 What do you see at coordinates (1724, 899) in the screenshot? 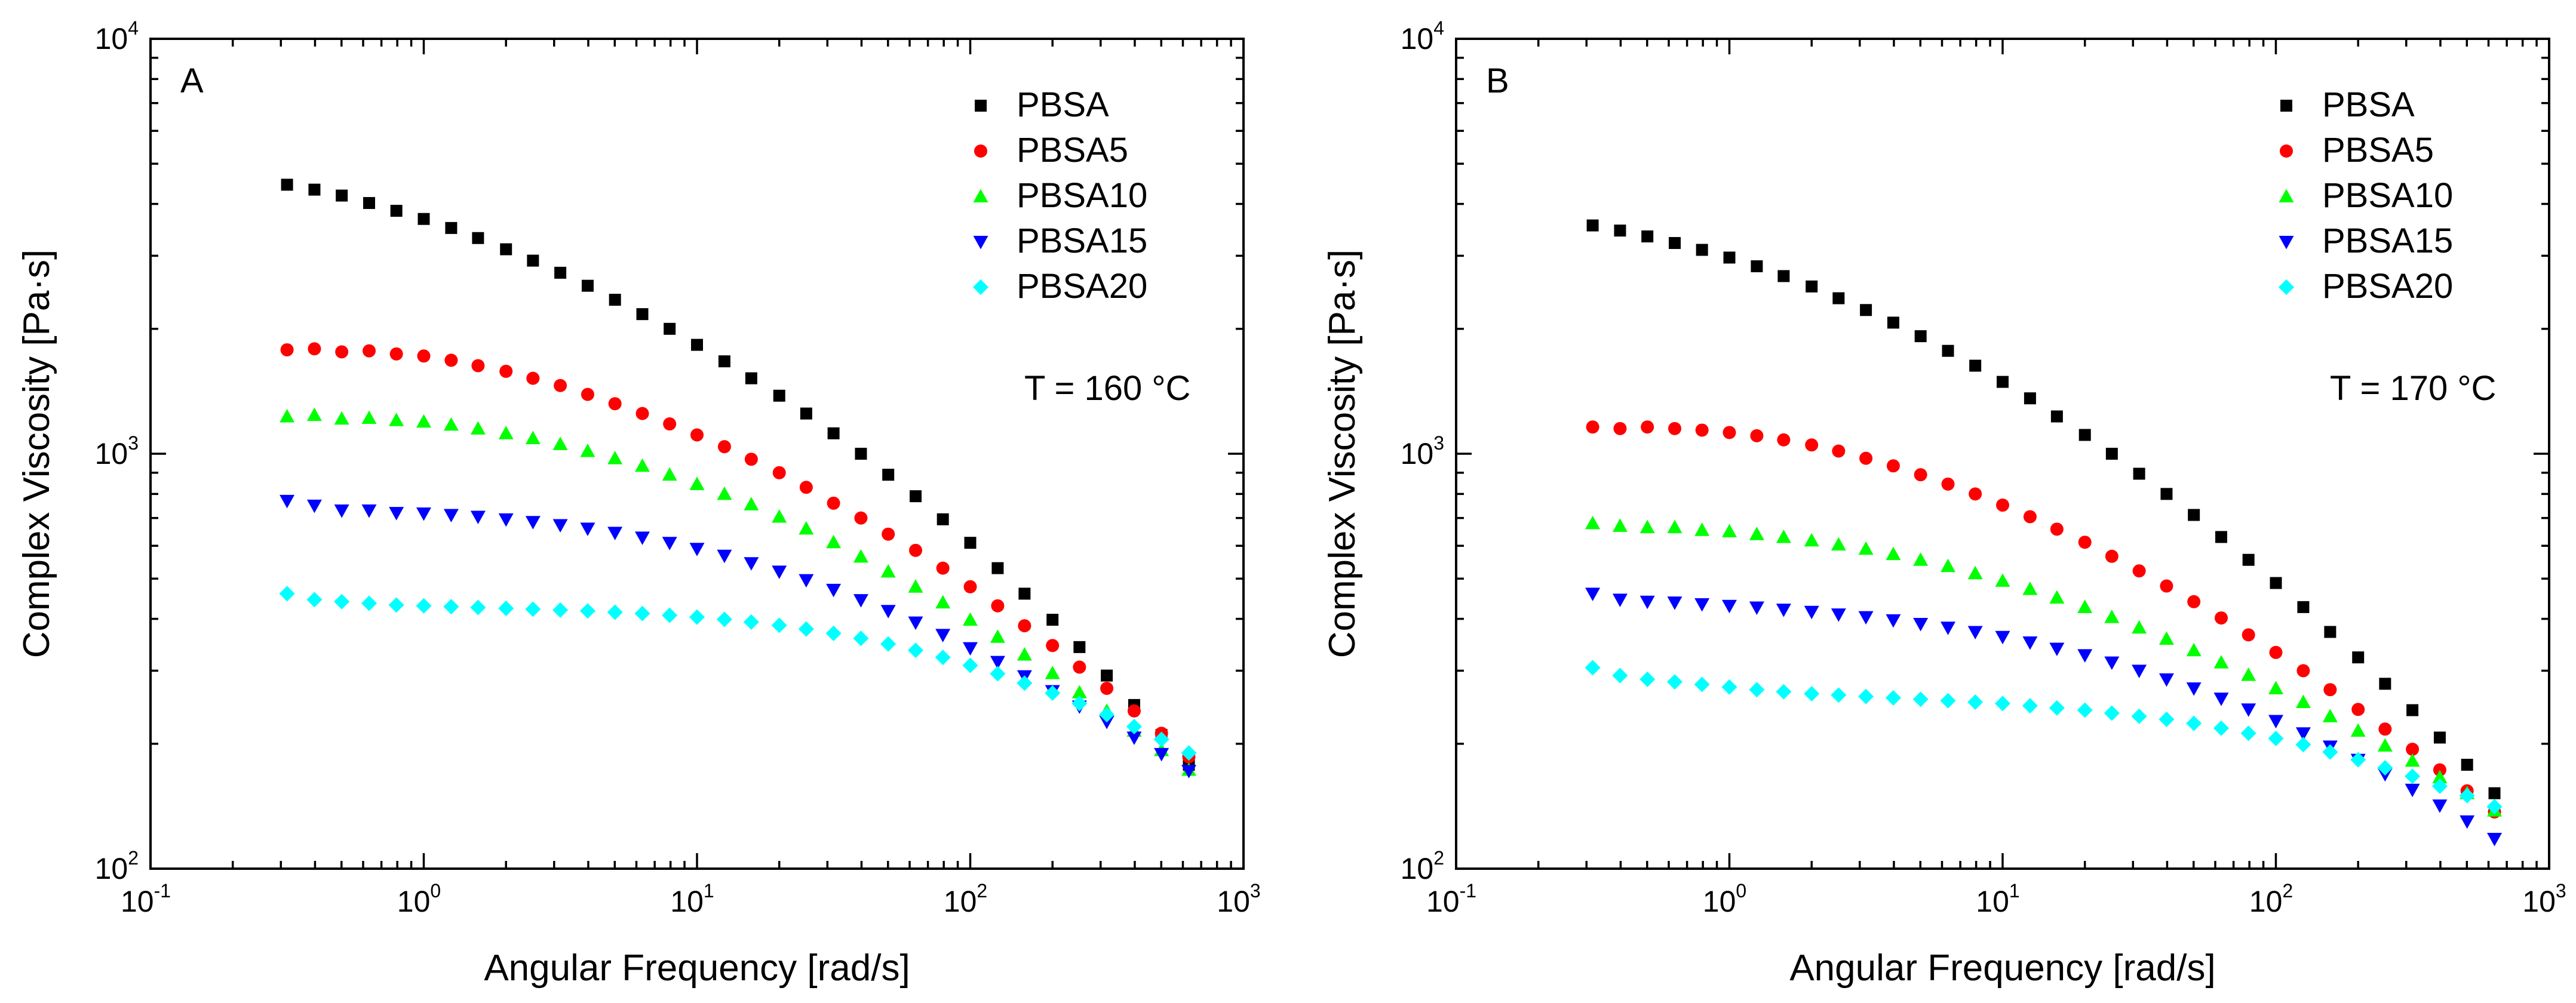
I see `x-tick-label: 10⁰` at bounding box center [1724, 899].